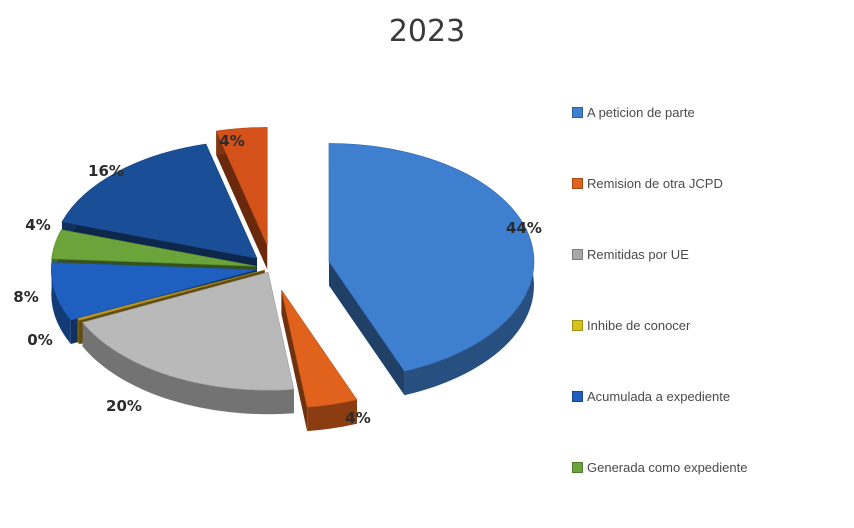  What do you see at coordinates (659, 396) in the screenshot?
I see `legend-label: Acumulada a expediente` at bounding box center [659, 396].